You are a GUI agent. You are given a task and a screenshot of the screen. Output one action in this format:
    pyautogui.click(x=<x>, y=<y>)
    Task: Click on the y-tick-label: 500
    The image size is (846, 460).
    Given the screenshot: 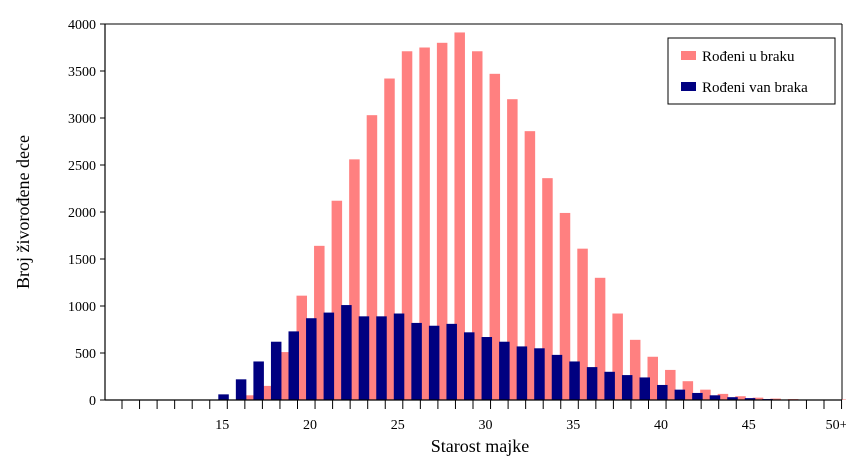 What is the action you would take?
    pyautogui.click(x=85, y=354)
    